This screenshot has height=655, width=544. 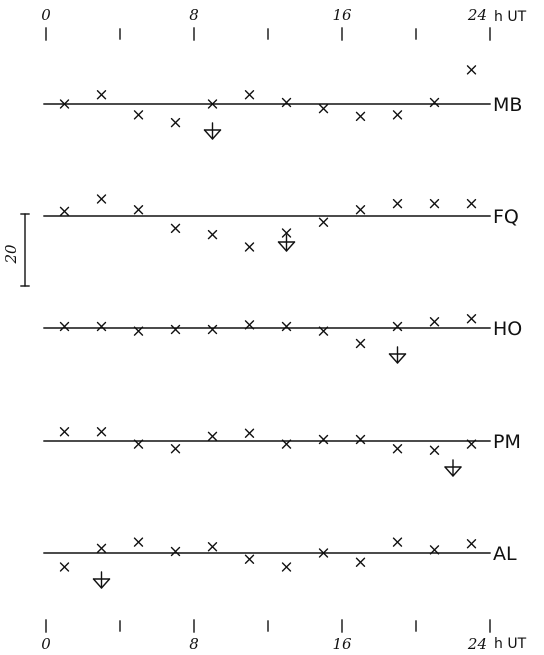 What do you see at coordinates (507, 329) in the screenshot?
I see `ho-label: HO` at bounding box center [507, 329].